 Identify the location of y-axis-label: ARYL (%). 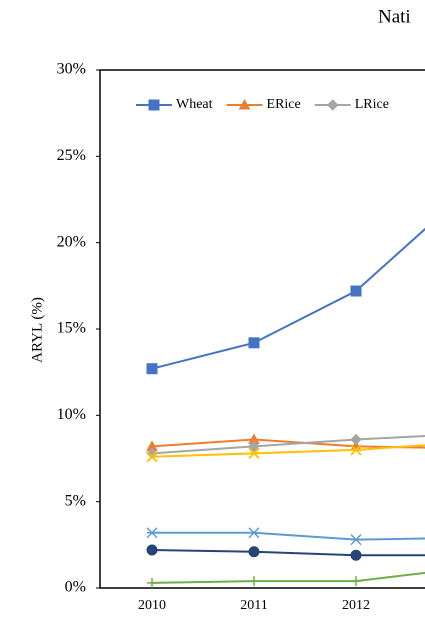
(37, 330).